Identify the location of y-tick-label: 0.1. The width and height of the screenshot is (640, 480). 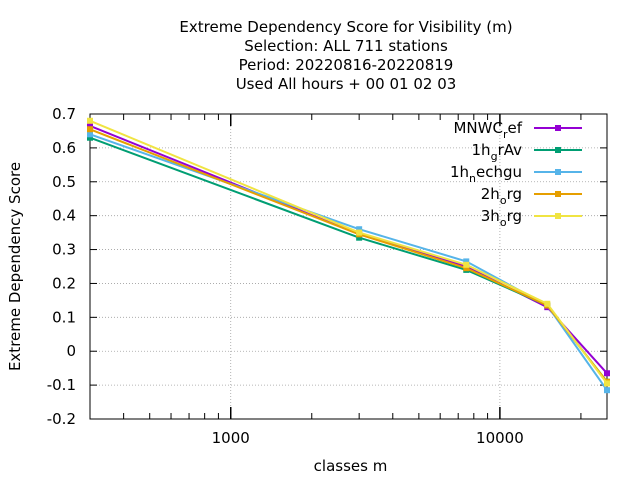
(64, 317).